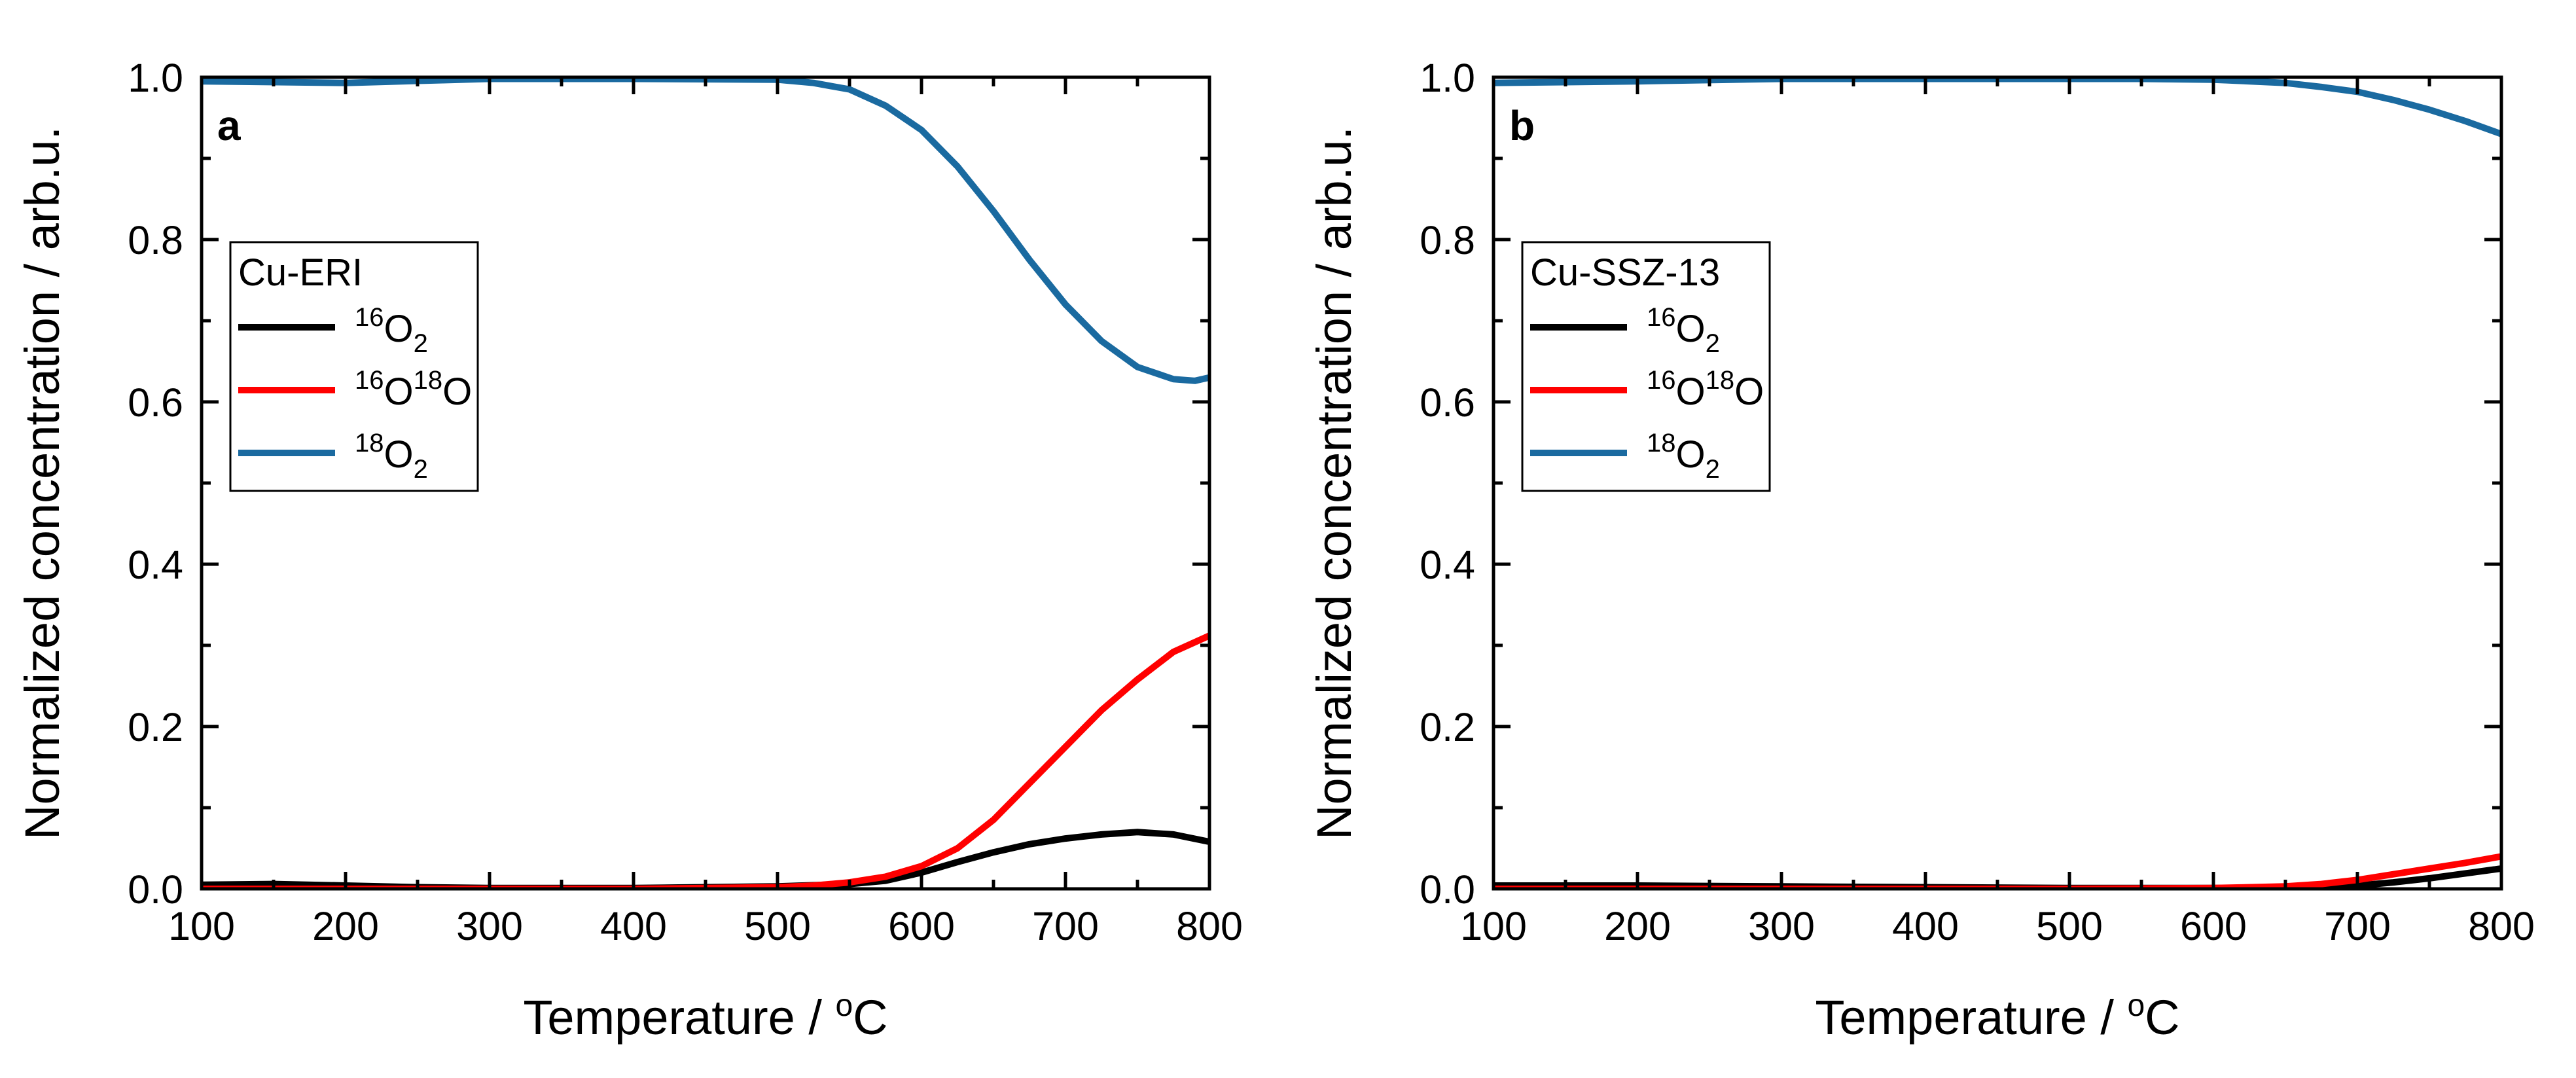  Describe the element at coordinates (705, 760) in the screenshot. I see `series-line-16O18O` at that location.